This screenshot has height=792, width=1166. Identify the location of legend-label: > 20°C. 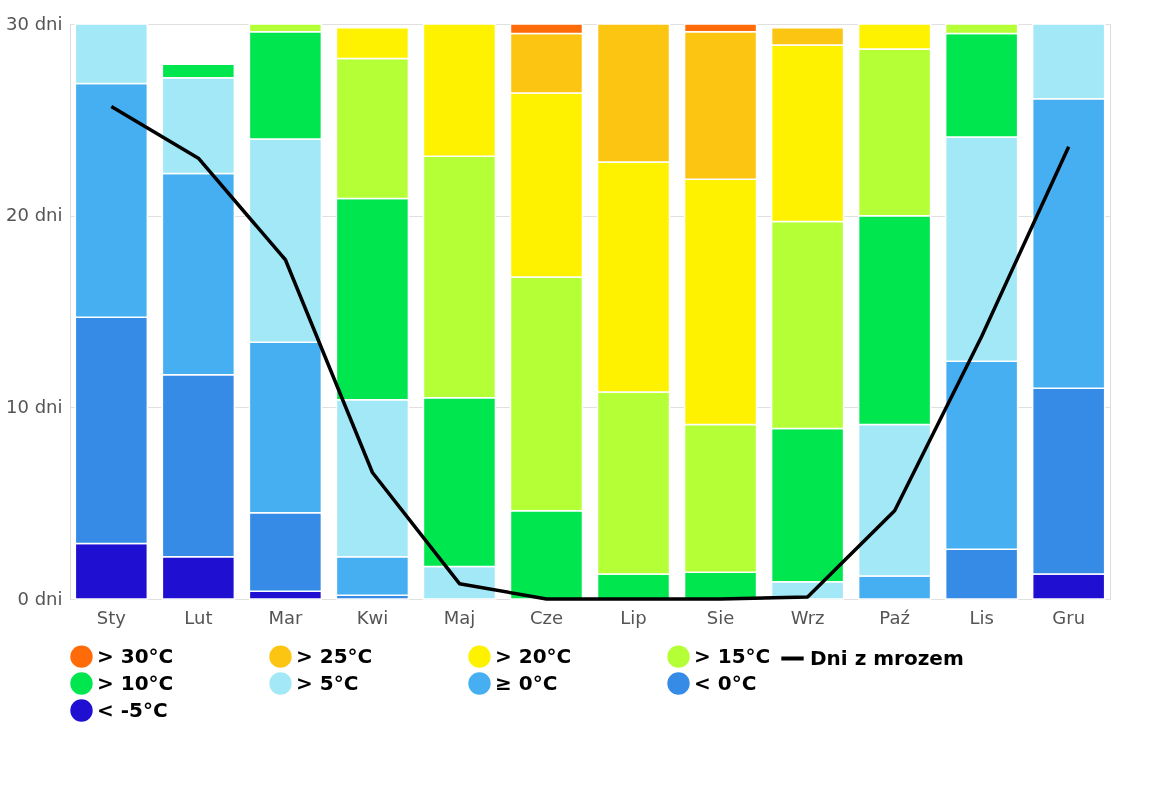
(533, 655).